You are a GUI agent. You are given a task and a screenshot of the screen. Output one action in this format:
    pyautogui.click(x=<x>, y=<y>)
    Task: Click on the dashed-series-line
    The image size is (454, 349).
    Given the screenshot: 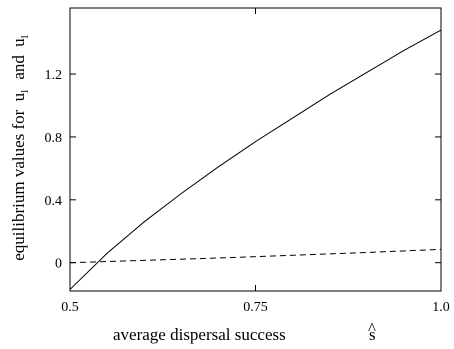 What is the action you would take?
    pyautogui.click(x=255, y=256)
    